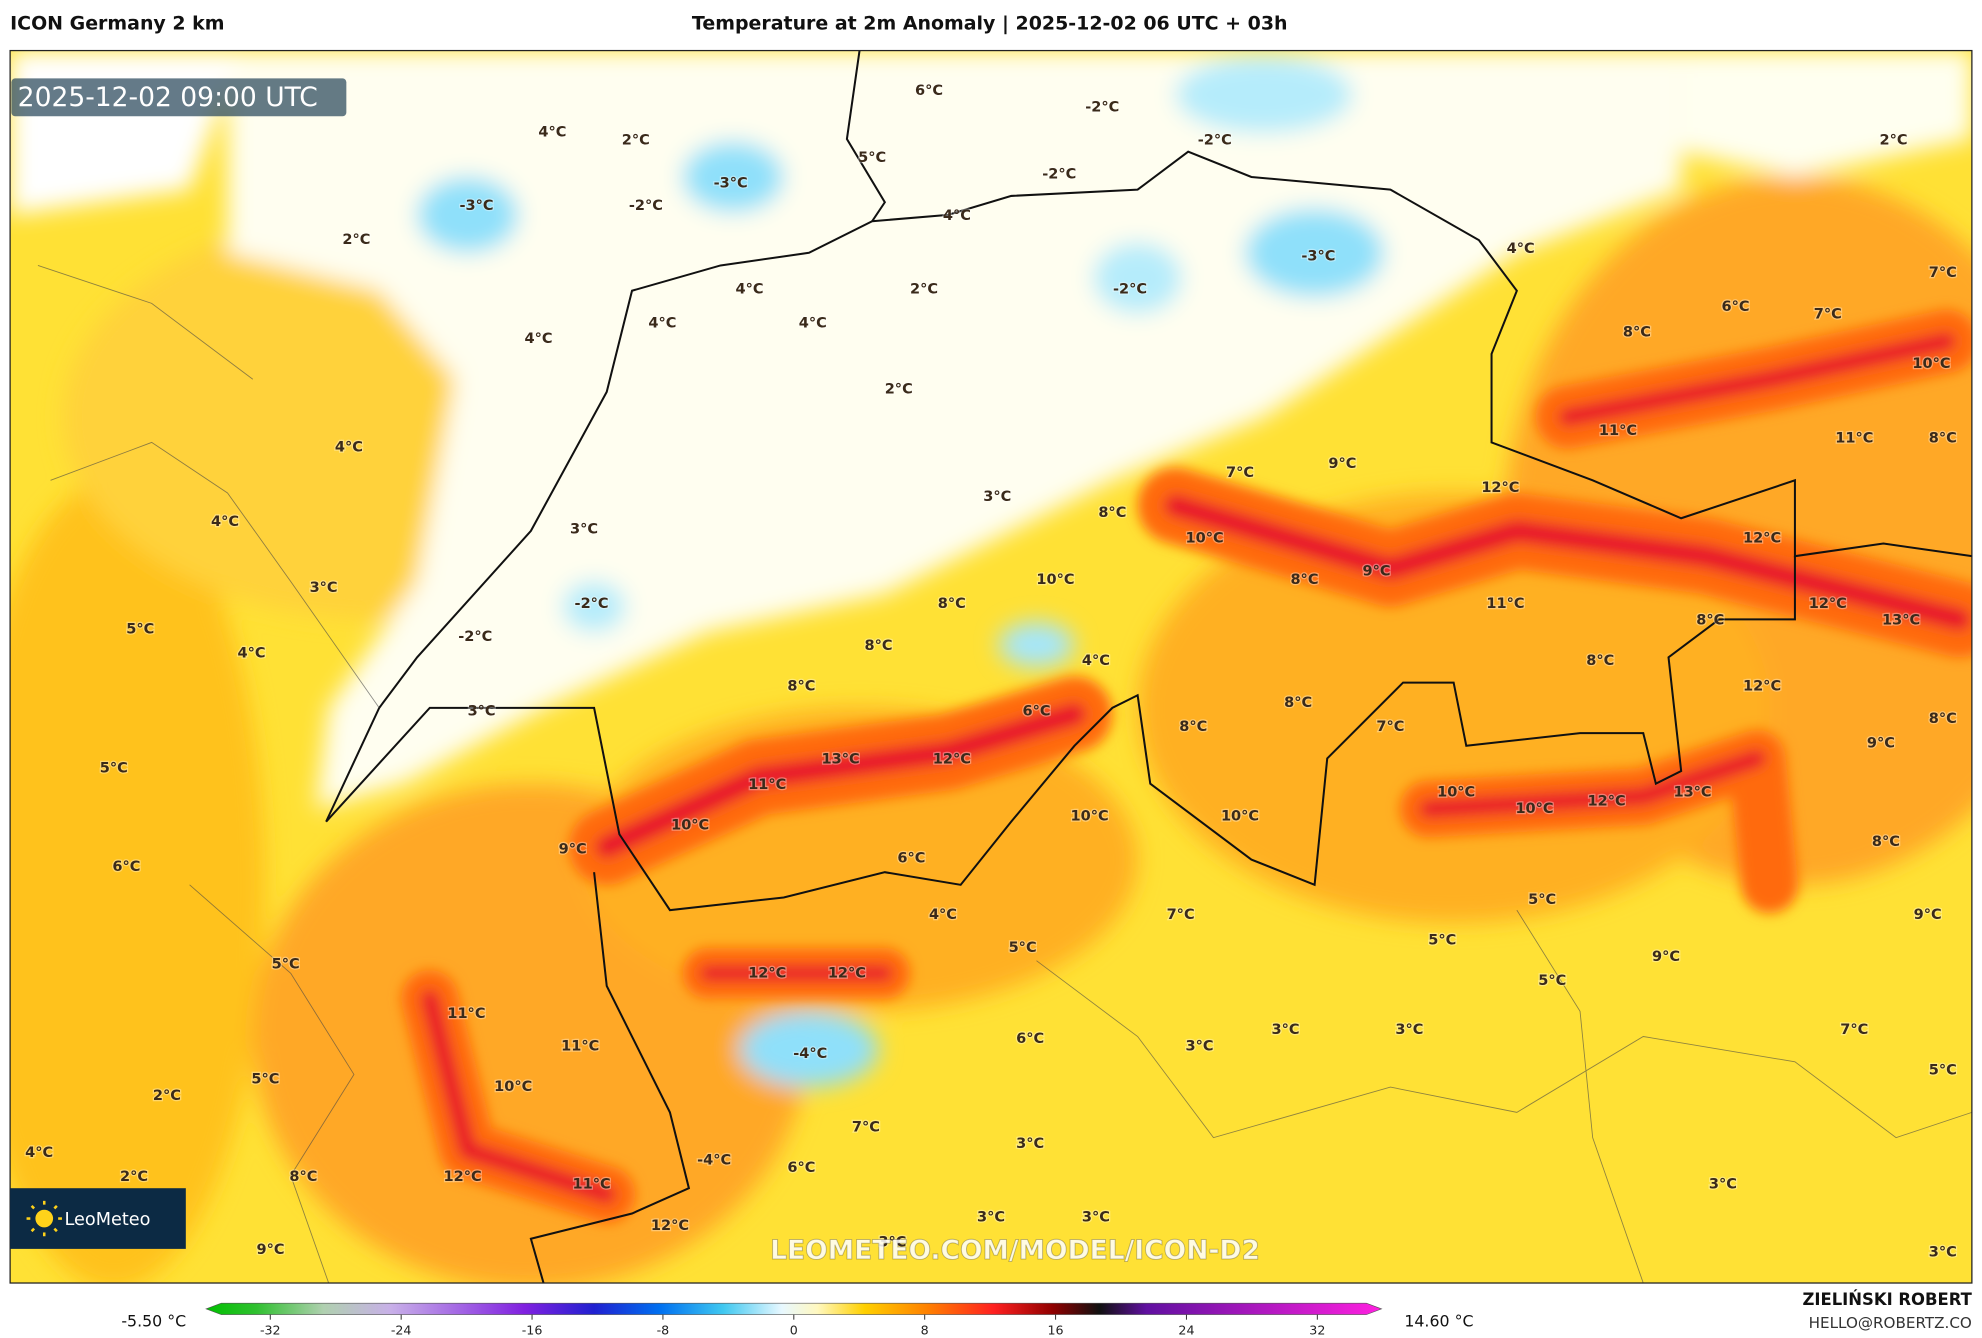 The height and width of the screenshot is (1338, 1982). I want to click on logo-rays, so click(44, 1218).